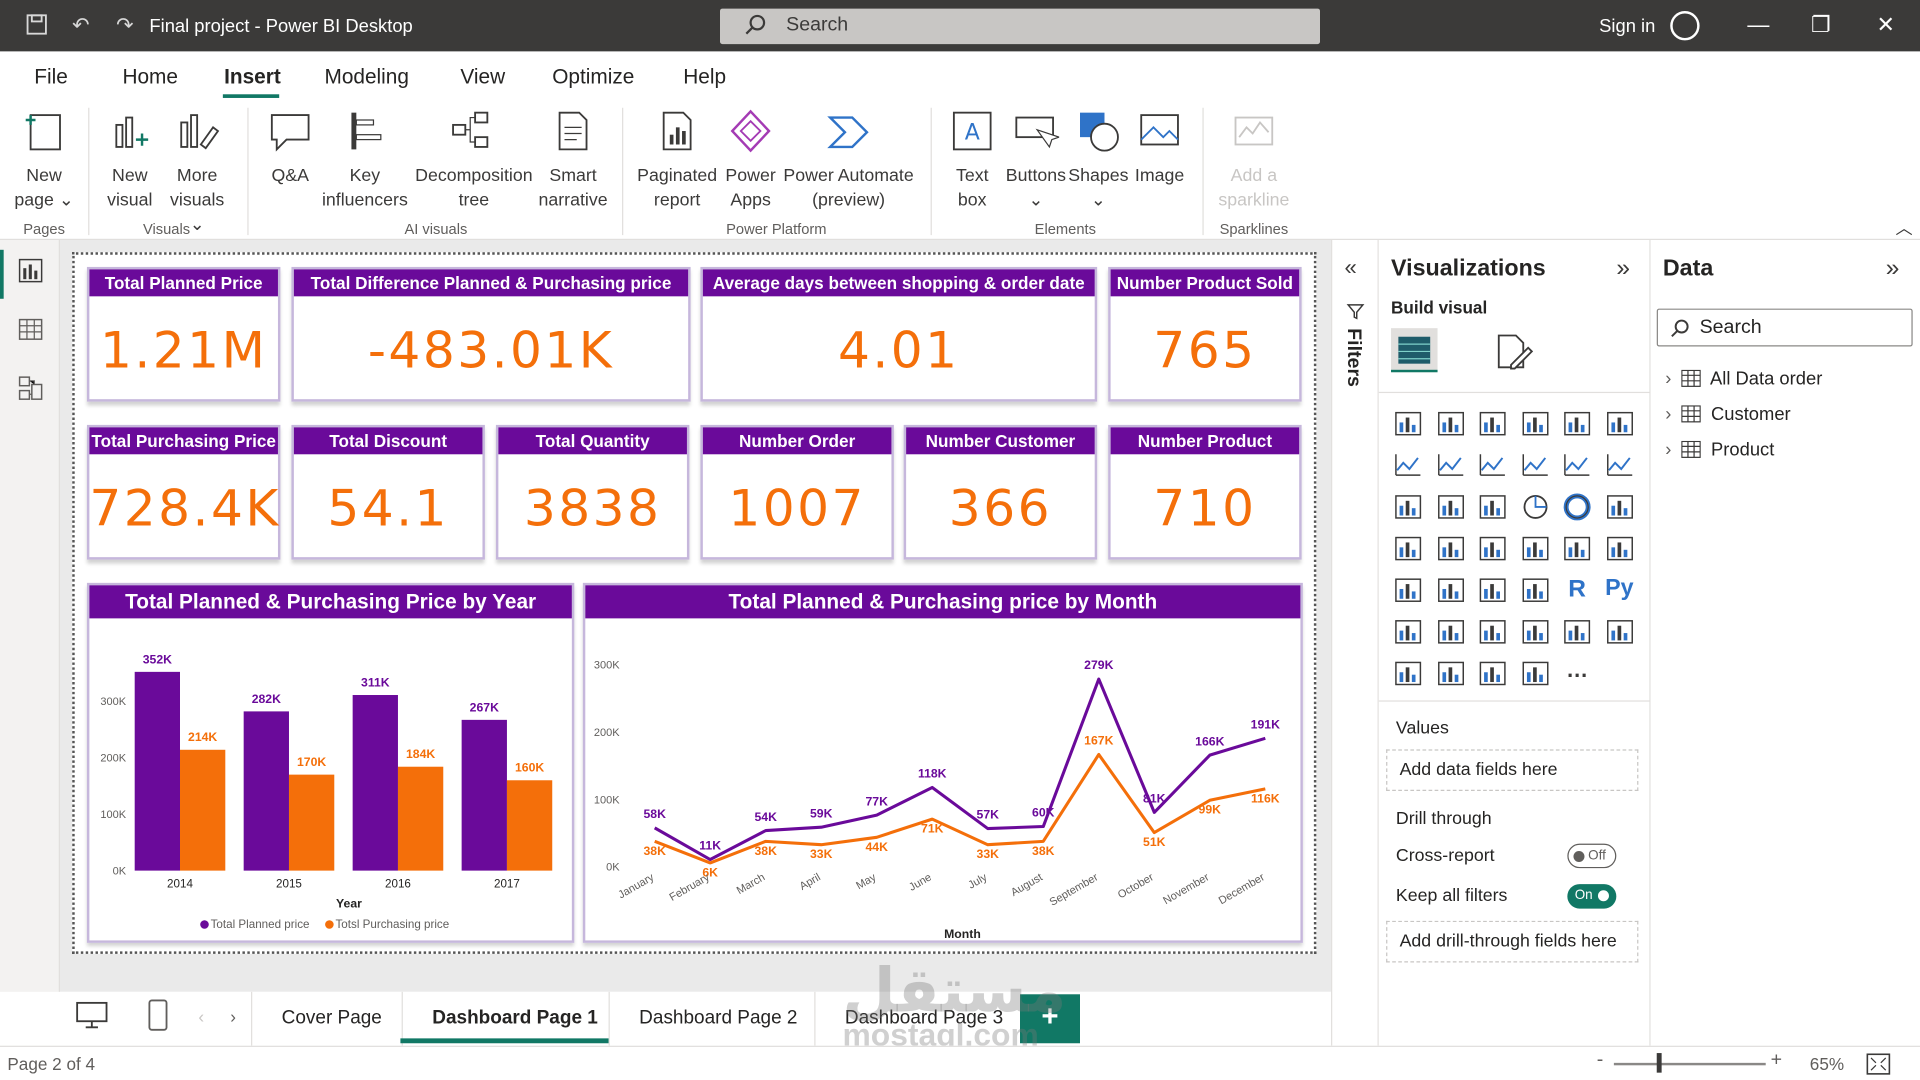 The height and width of the screenshot is (1080, 1920). What do you see at coordinates (1534, 465) in the screenshot?
I see `line-clustered-column-icon` at bounding box center [1534, 465].